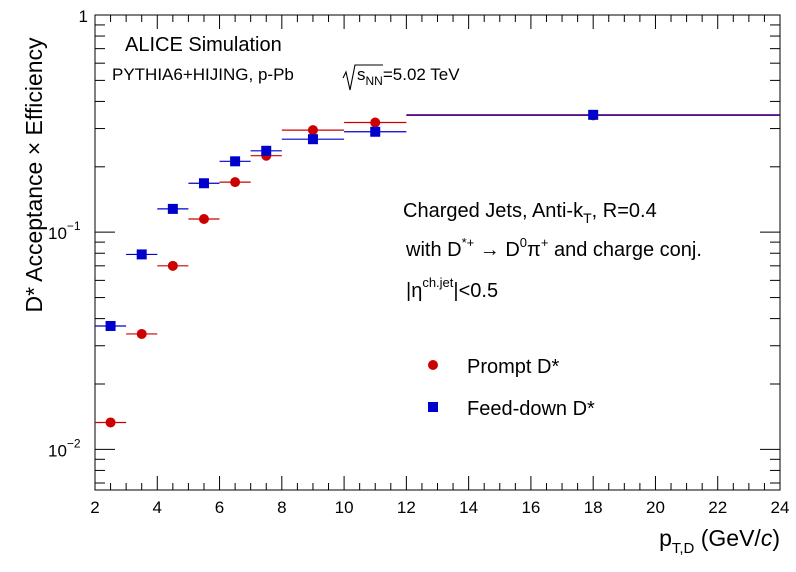 The width and height of the screenshot is (796, 572). Describe the element at coordinates (545, 242) in the screenshot. I see `decay-sup3: +` at that location.